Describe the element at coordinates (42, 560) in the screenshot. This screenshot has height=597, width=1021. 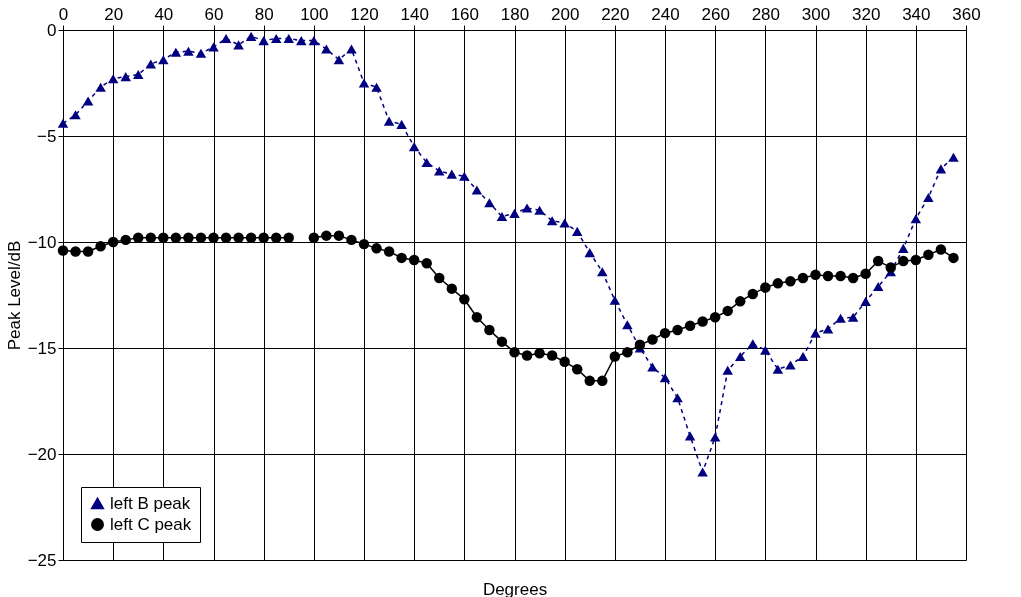
I see `y-tick-label: −25` at that location.